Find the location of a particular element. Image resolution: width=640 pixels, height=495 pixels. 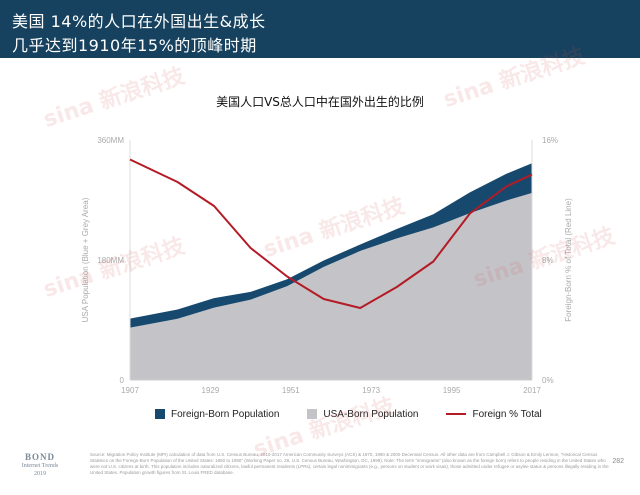

slide-header: 美国 14%的人口在外国出生&成长 几乎达到1910年15%的顶峰时期 is located at coordinates (320, 29).